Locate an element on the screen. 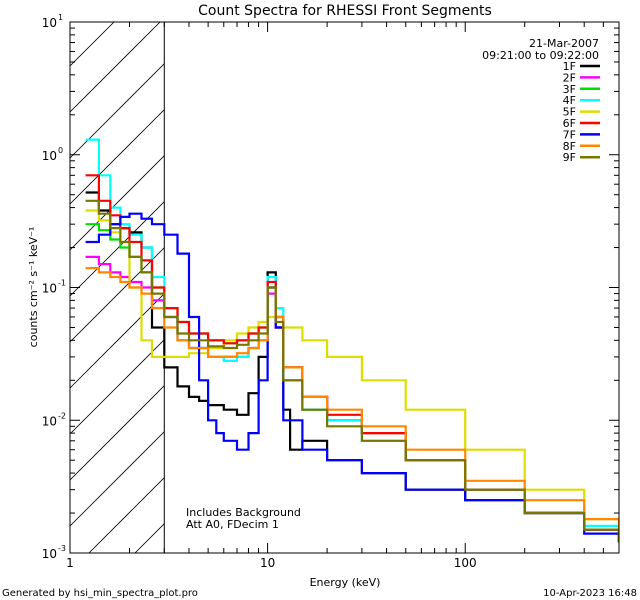 This screenshot has height=600, width=640. legend-label-9F: 9F is located at coordinates (569, 157).